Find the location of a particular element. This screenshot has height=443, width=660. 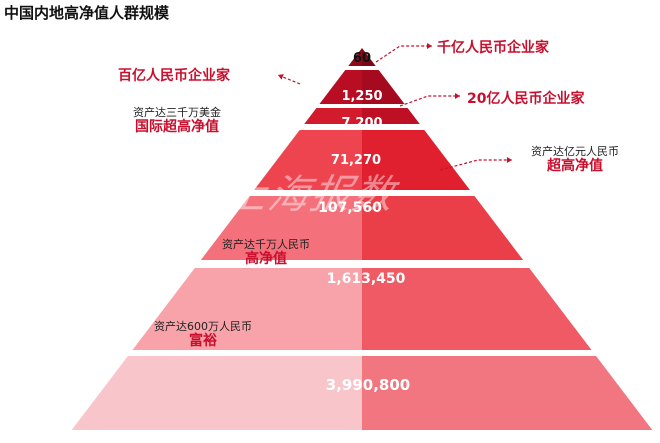

tier-value-6: 1,613,450 is located at coordinates (366, 279).